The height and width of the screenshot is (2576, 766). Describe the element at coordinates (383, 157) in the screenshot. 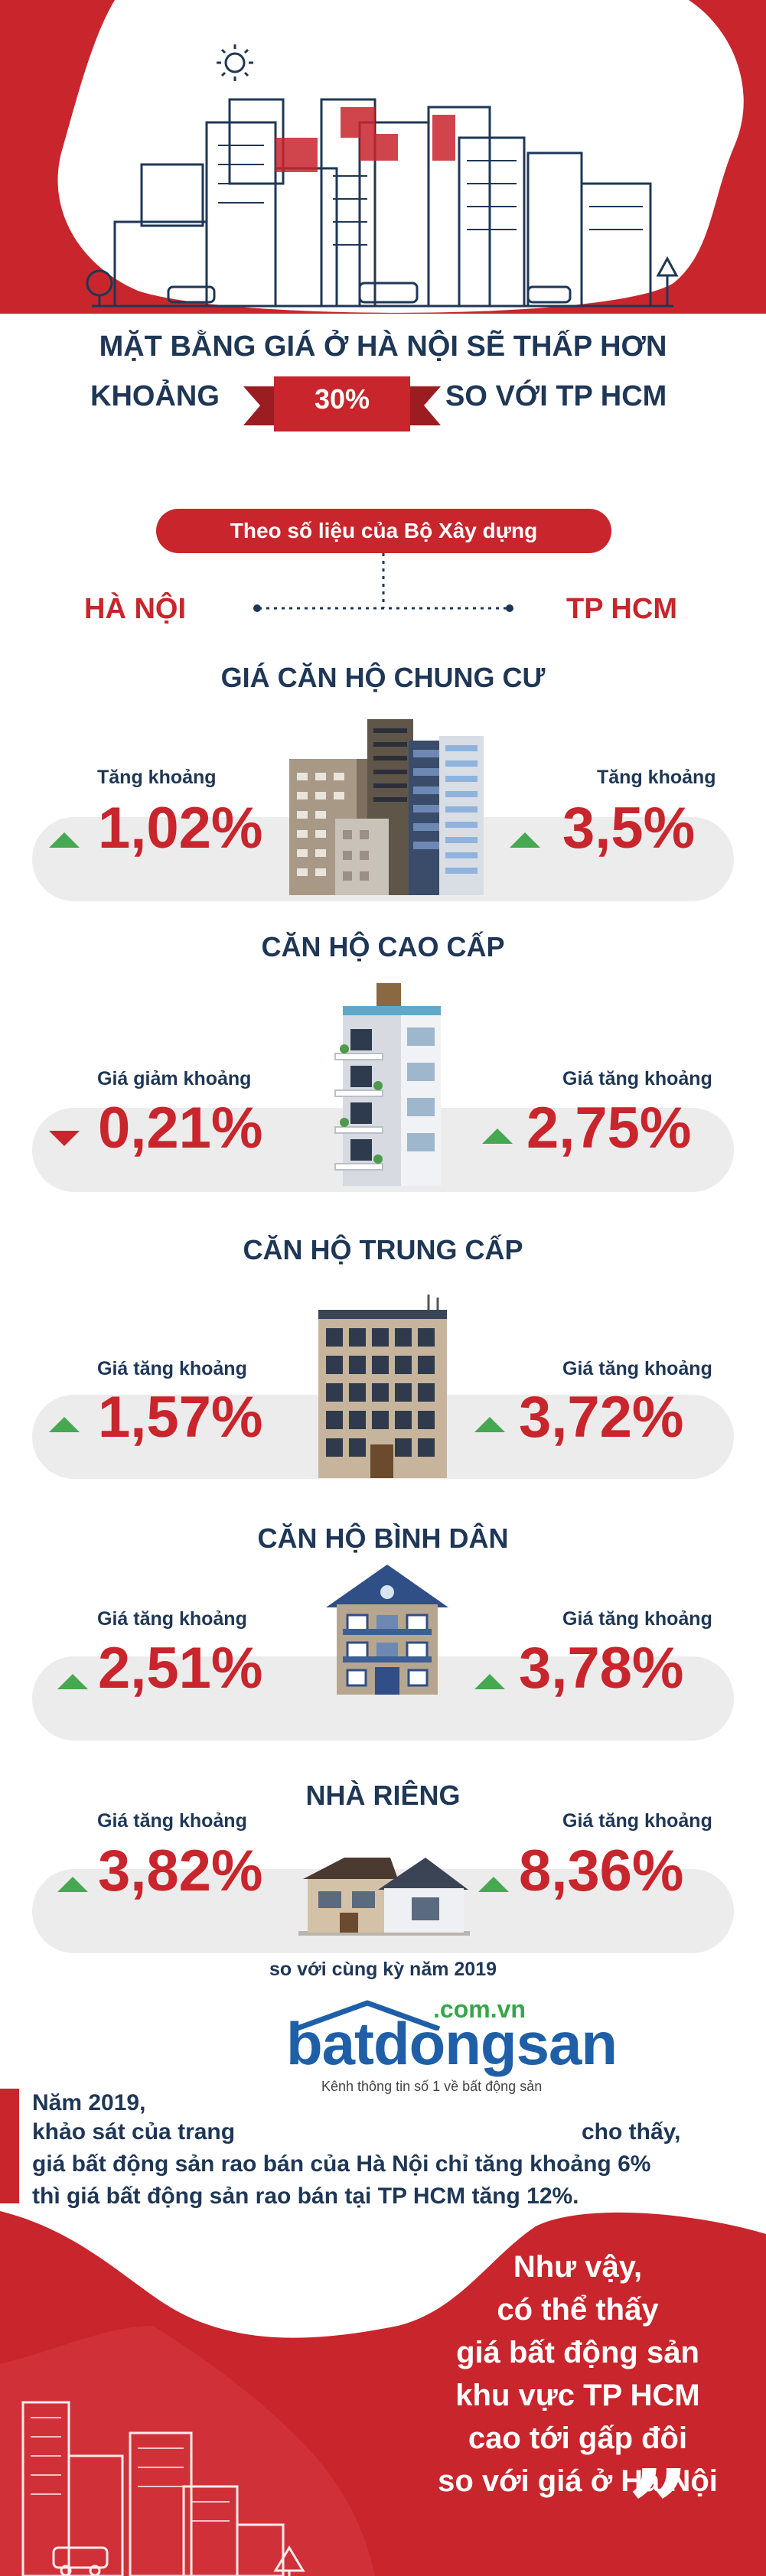

I see `hero-city-illustration` at that location.